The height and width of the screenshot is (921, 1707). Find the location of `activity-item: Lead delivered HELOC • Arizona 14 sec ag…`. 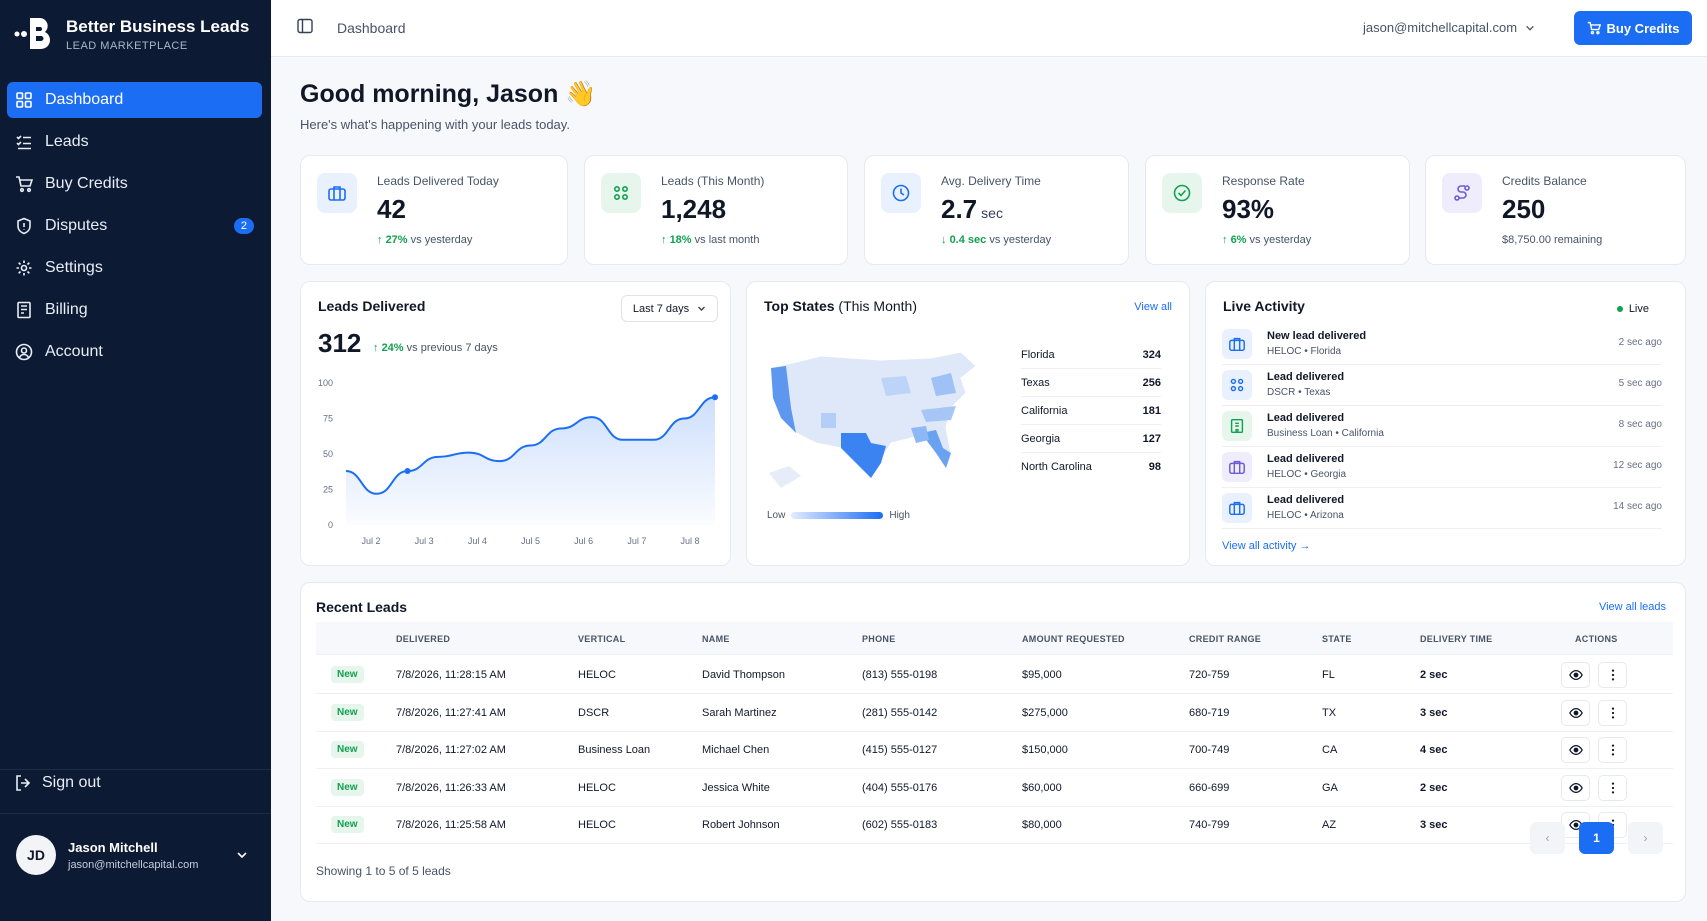

activity-item: Lead delivered HELOC • Arizona 14 sec ag… is located at coordinates (1442, 508).